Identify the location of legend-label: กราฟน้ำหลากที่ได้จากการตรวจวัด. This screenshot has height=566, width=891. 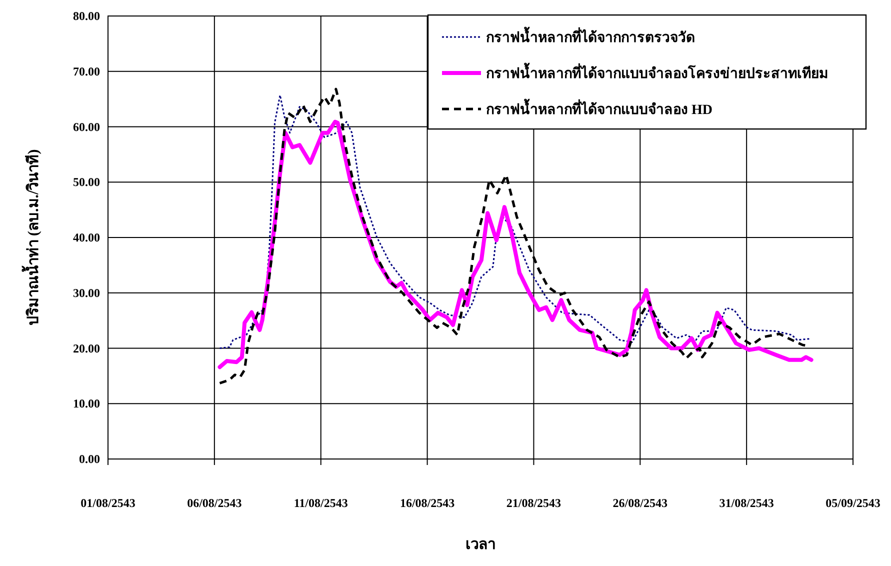
(590, 36).